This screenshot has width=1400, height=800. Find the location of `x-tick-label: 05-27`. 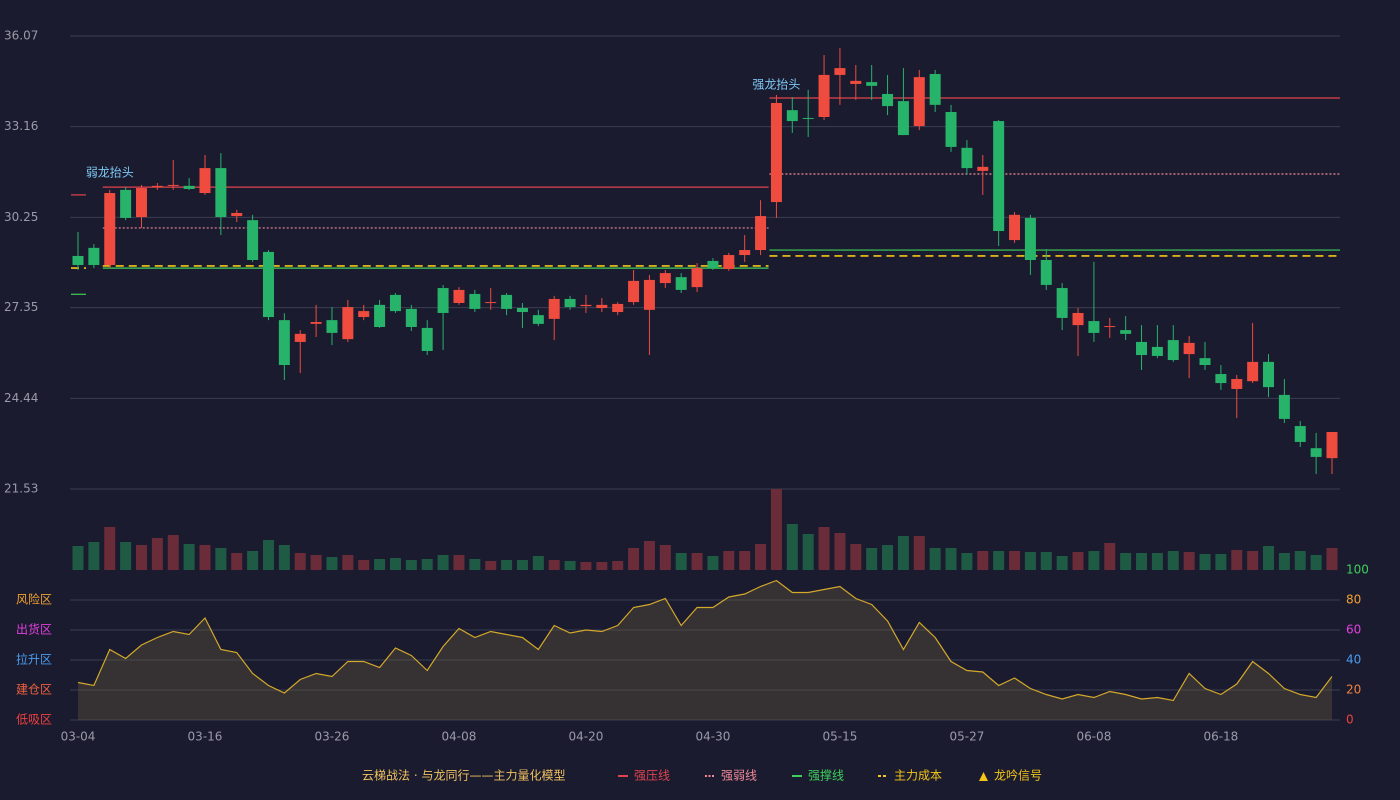

x-tick-label: 05-27 is located at coordinates (966, 737).